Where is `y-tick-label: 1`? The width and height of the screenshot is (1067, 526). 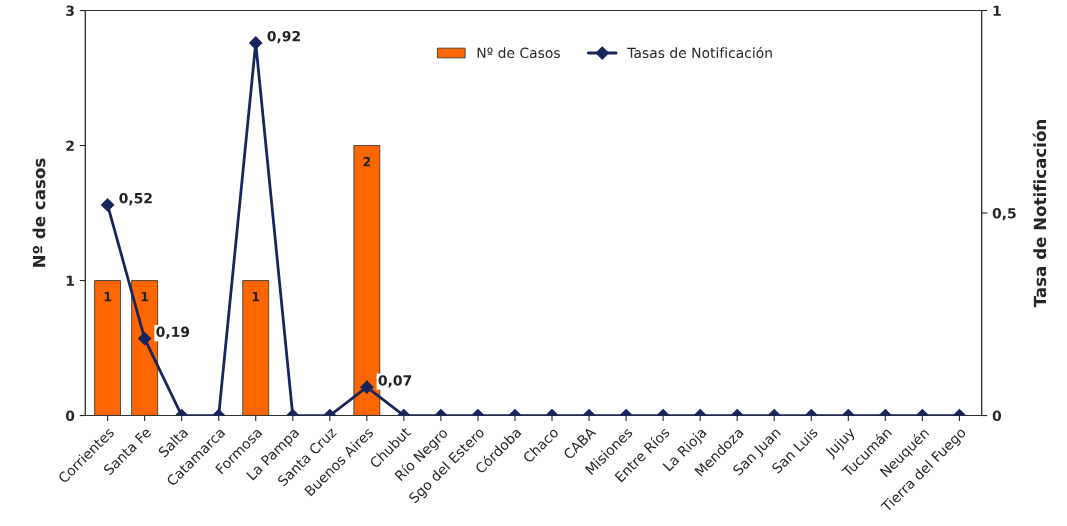
y-tick-label: 1 is located at coordinates (70, 280).